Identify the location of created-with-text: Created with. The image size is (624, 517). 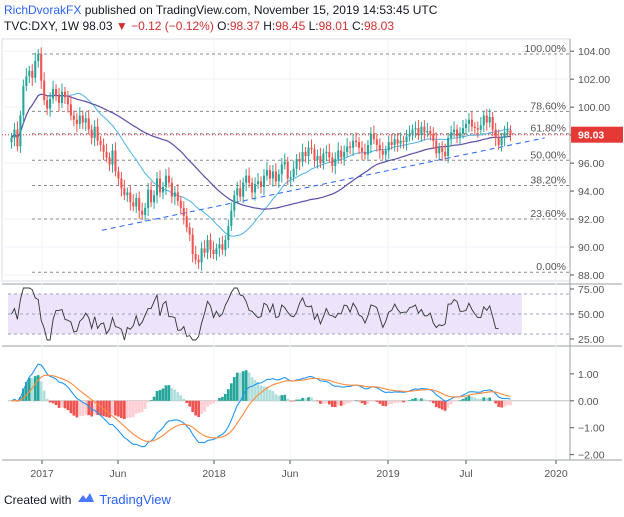
(38, 499).